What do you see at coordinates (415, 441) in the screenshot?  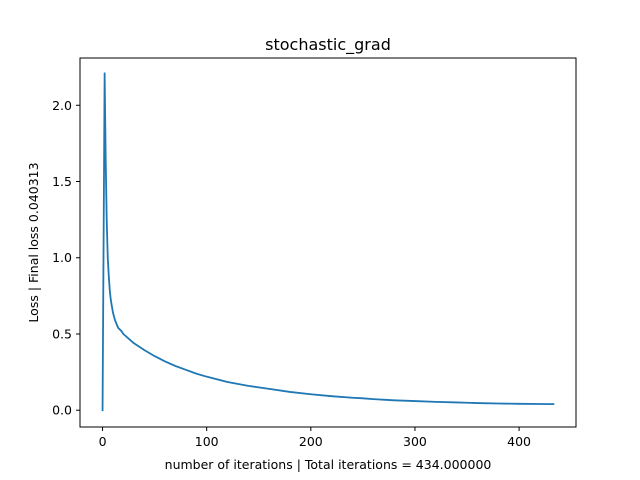 I see `x-tick-label: 300` at bounding box center [415, 441].